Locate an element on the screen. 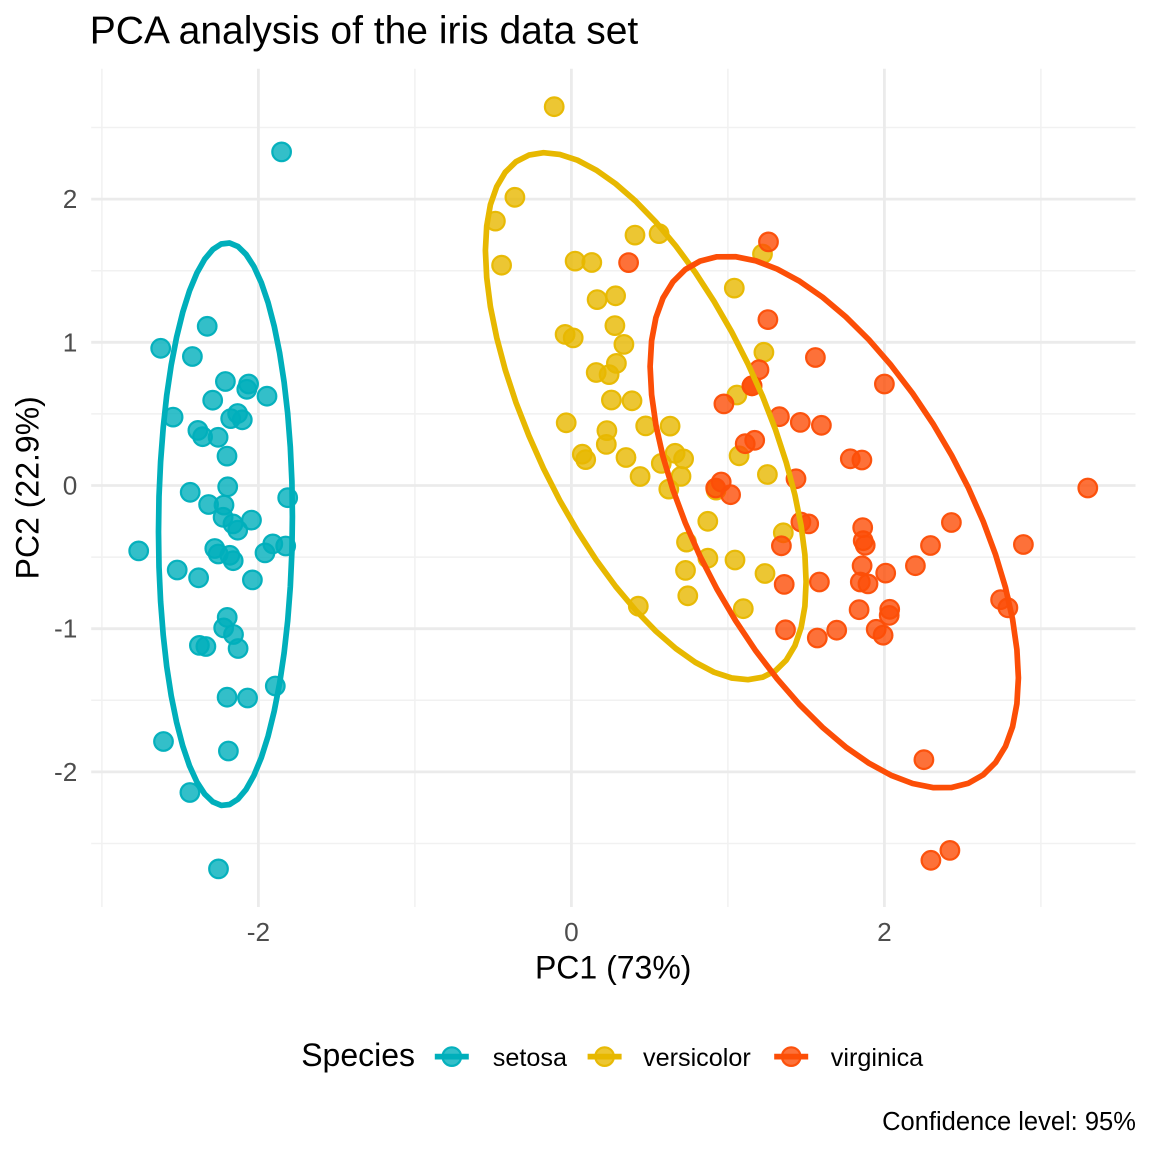 The width and height of the screenshot is (1152, 1152). svg-text:PCA analysis of the iris data: PCA analysis of the iris data set is located at coordinates (364, 31).